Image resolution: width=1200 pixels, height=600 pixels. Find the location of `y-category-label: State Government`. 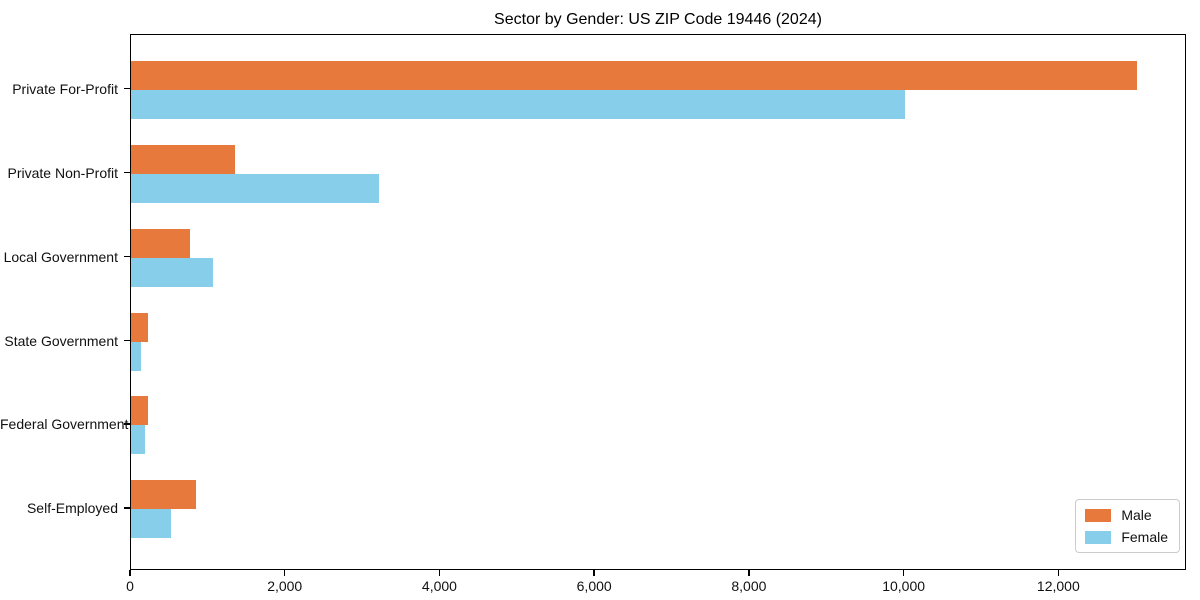

y-category-label: State Government is located at coordinates (61, 340).